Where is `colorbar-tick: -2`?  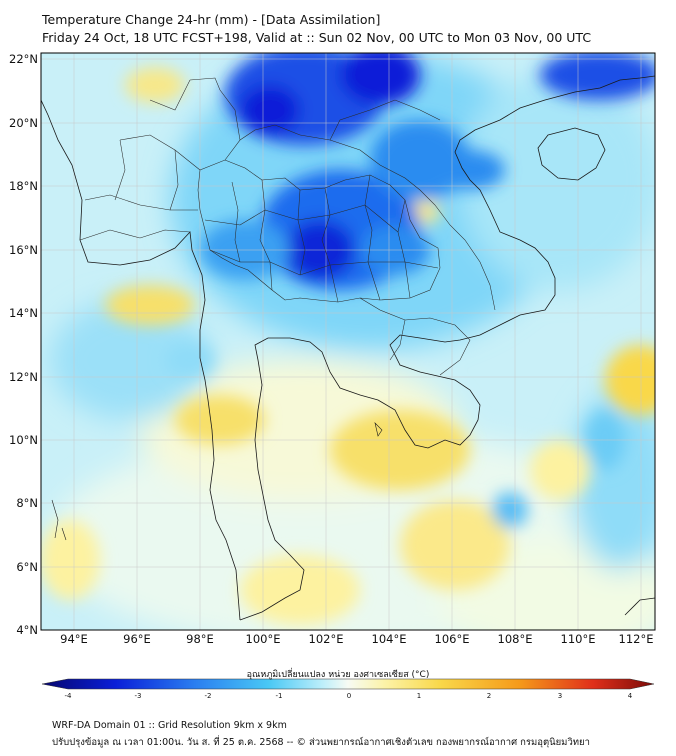
colorbar-tick: -2 is located at coordinates (208, 696).